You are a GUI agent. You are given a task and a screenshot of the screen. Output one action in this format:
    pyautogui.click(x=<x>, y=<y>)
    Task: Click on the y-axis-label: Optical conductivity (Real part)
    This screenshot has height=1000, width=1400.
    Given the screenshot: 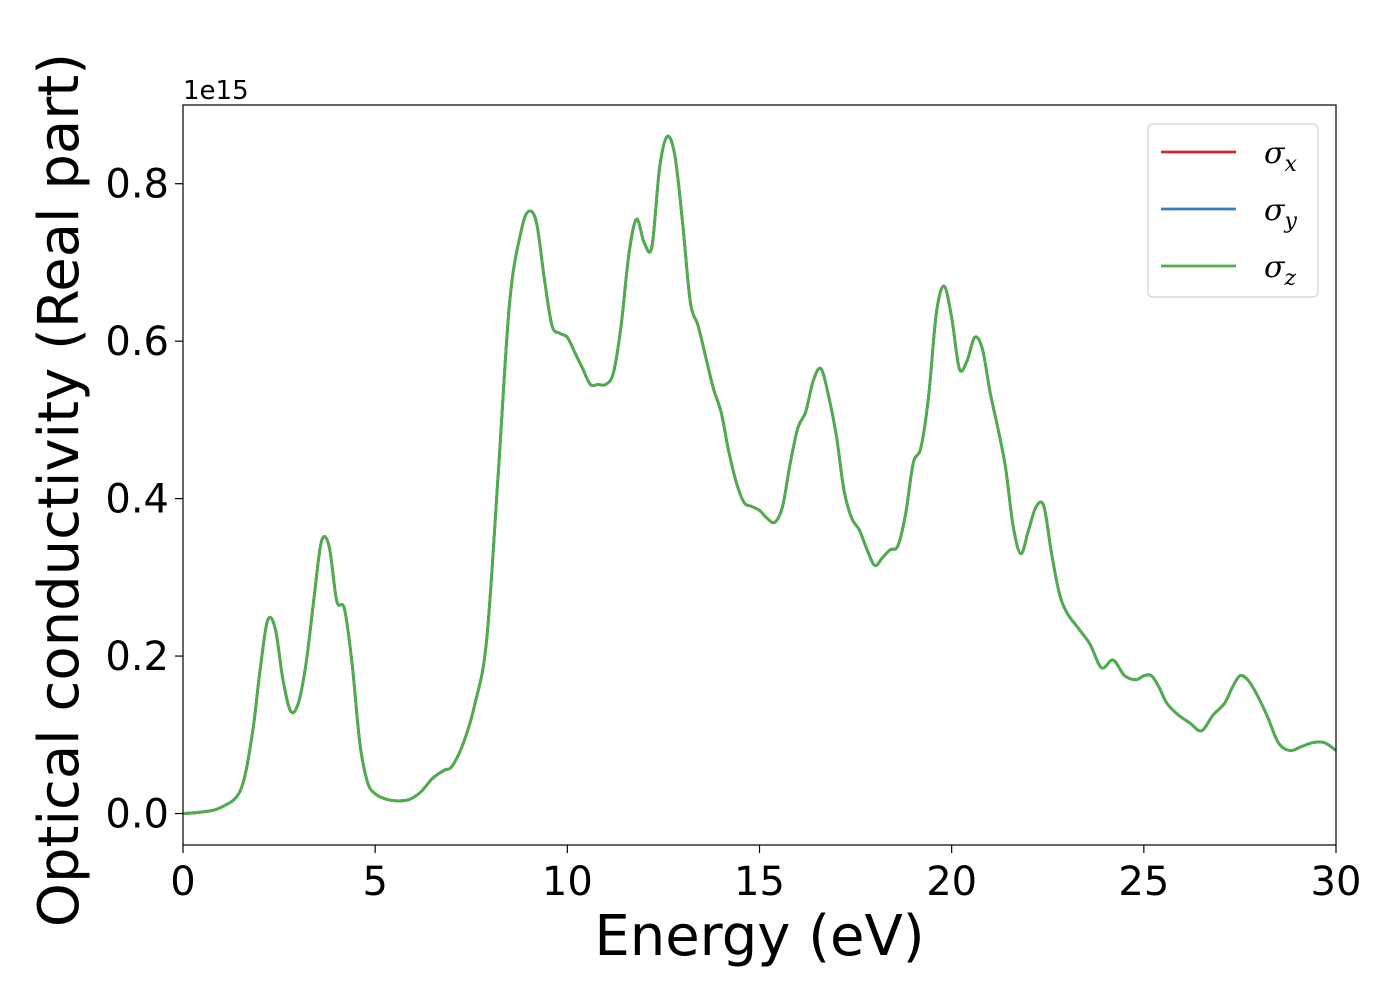 What is the action you would take?
    pyautogui.click(x=59, y=490)
    